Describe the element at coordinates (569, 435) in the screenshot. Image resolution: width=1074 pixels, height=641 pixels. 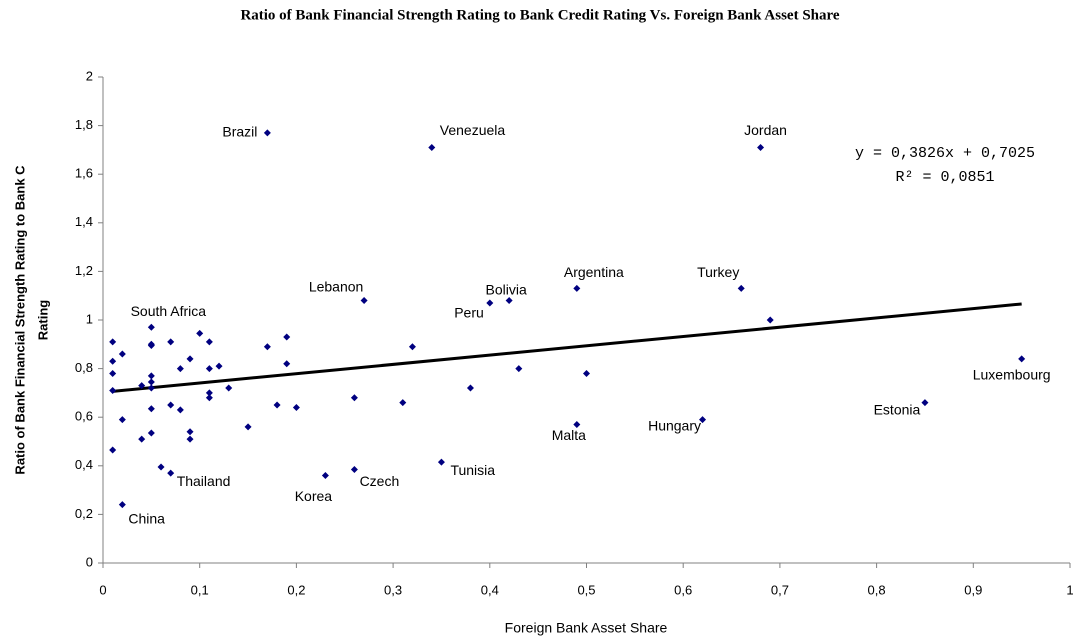
I see `point-label: Malta` at that location.